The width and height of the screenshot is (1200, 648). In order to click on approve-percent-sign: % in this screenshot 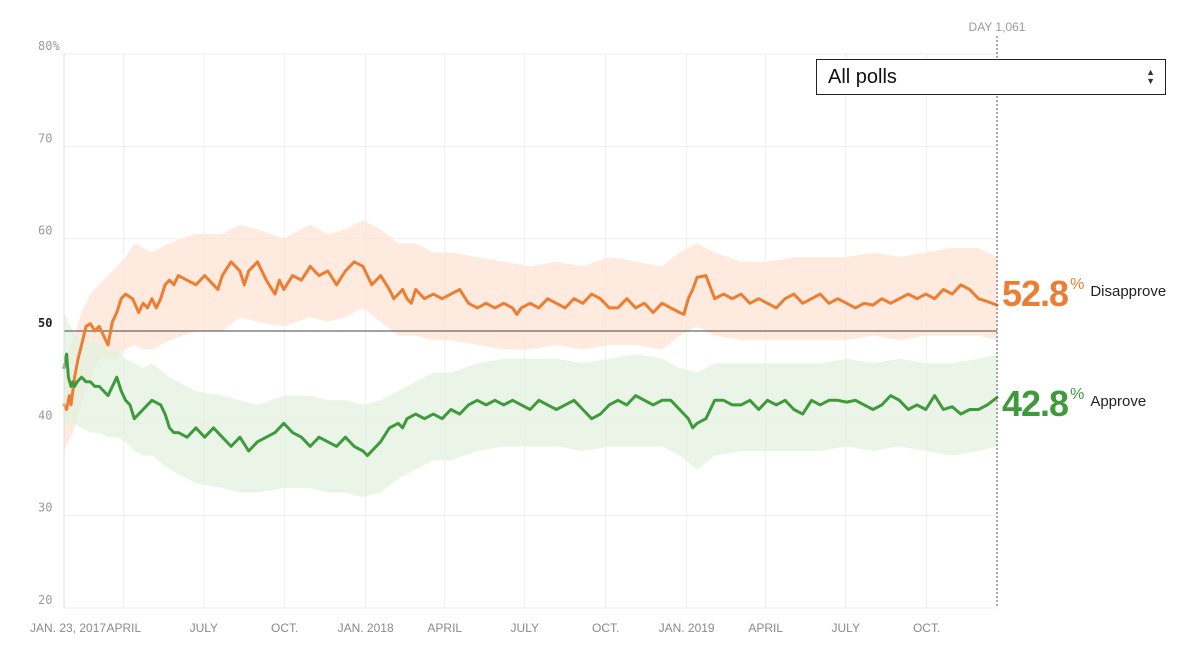, I will do `click(1077, 394)`.